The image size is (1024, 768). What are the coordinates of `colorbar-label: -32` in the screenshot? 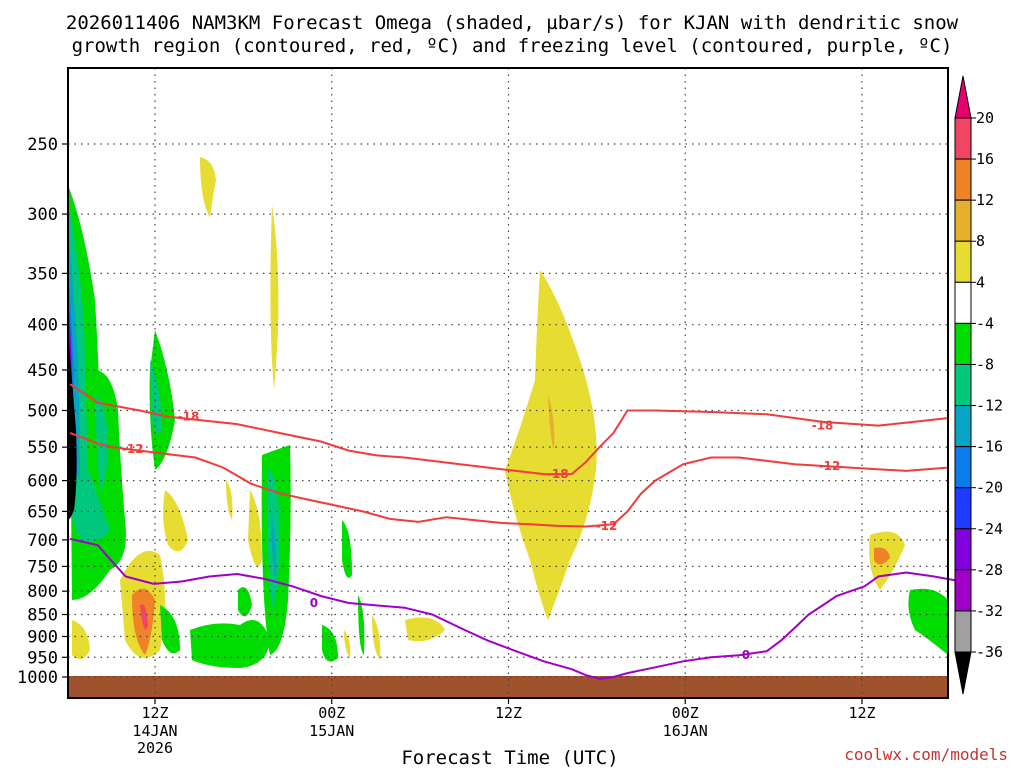 It's located at (989, 611).